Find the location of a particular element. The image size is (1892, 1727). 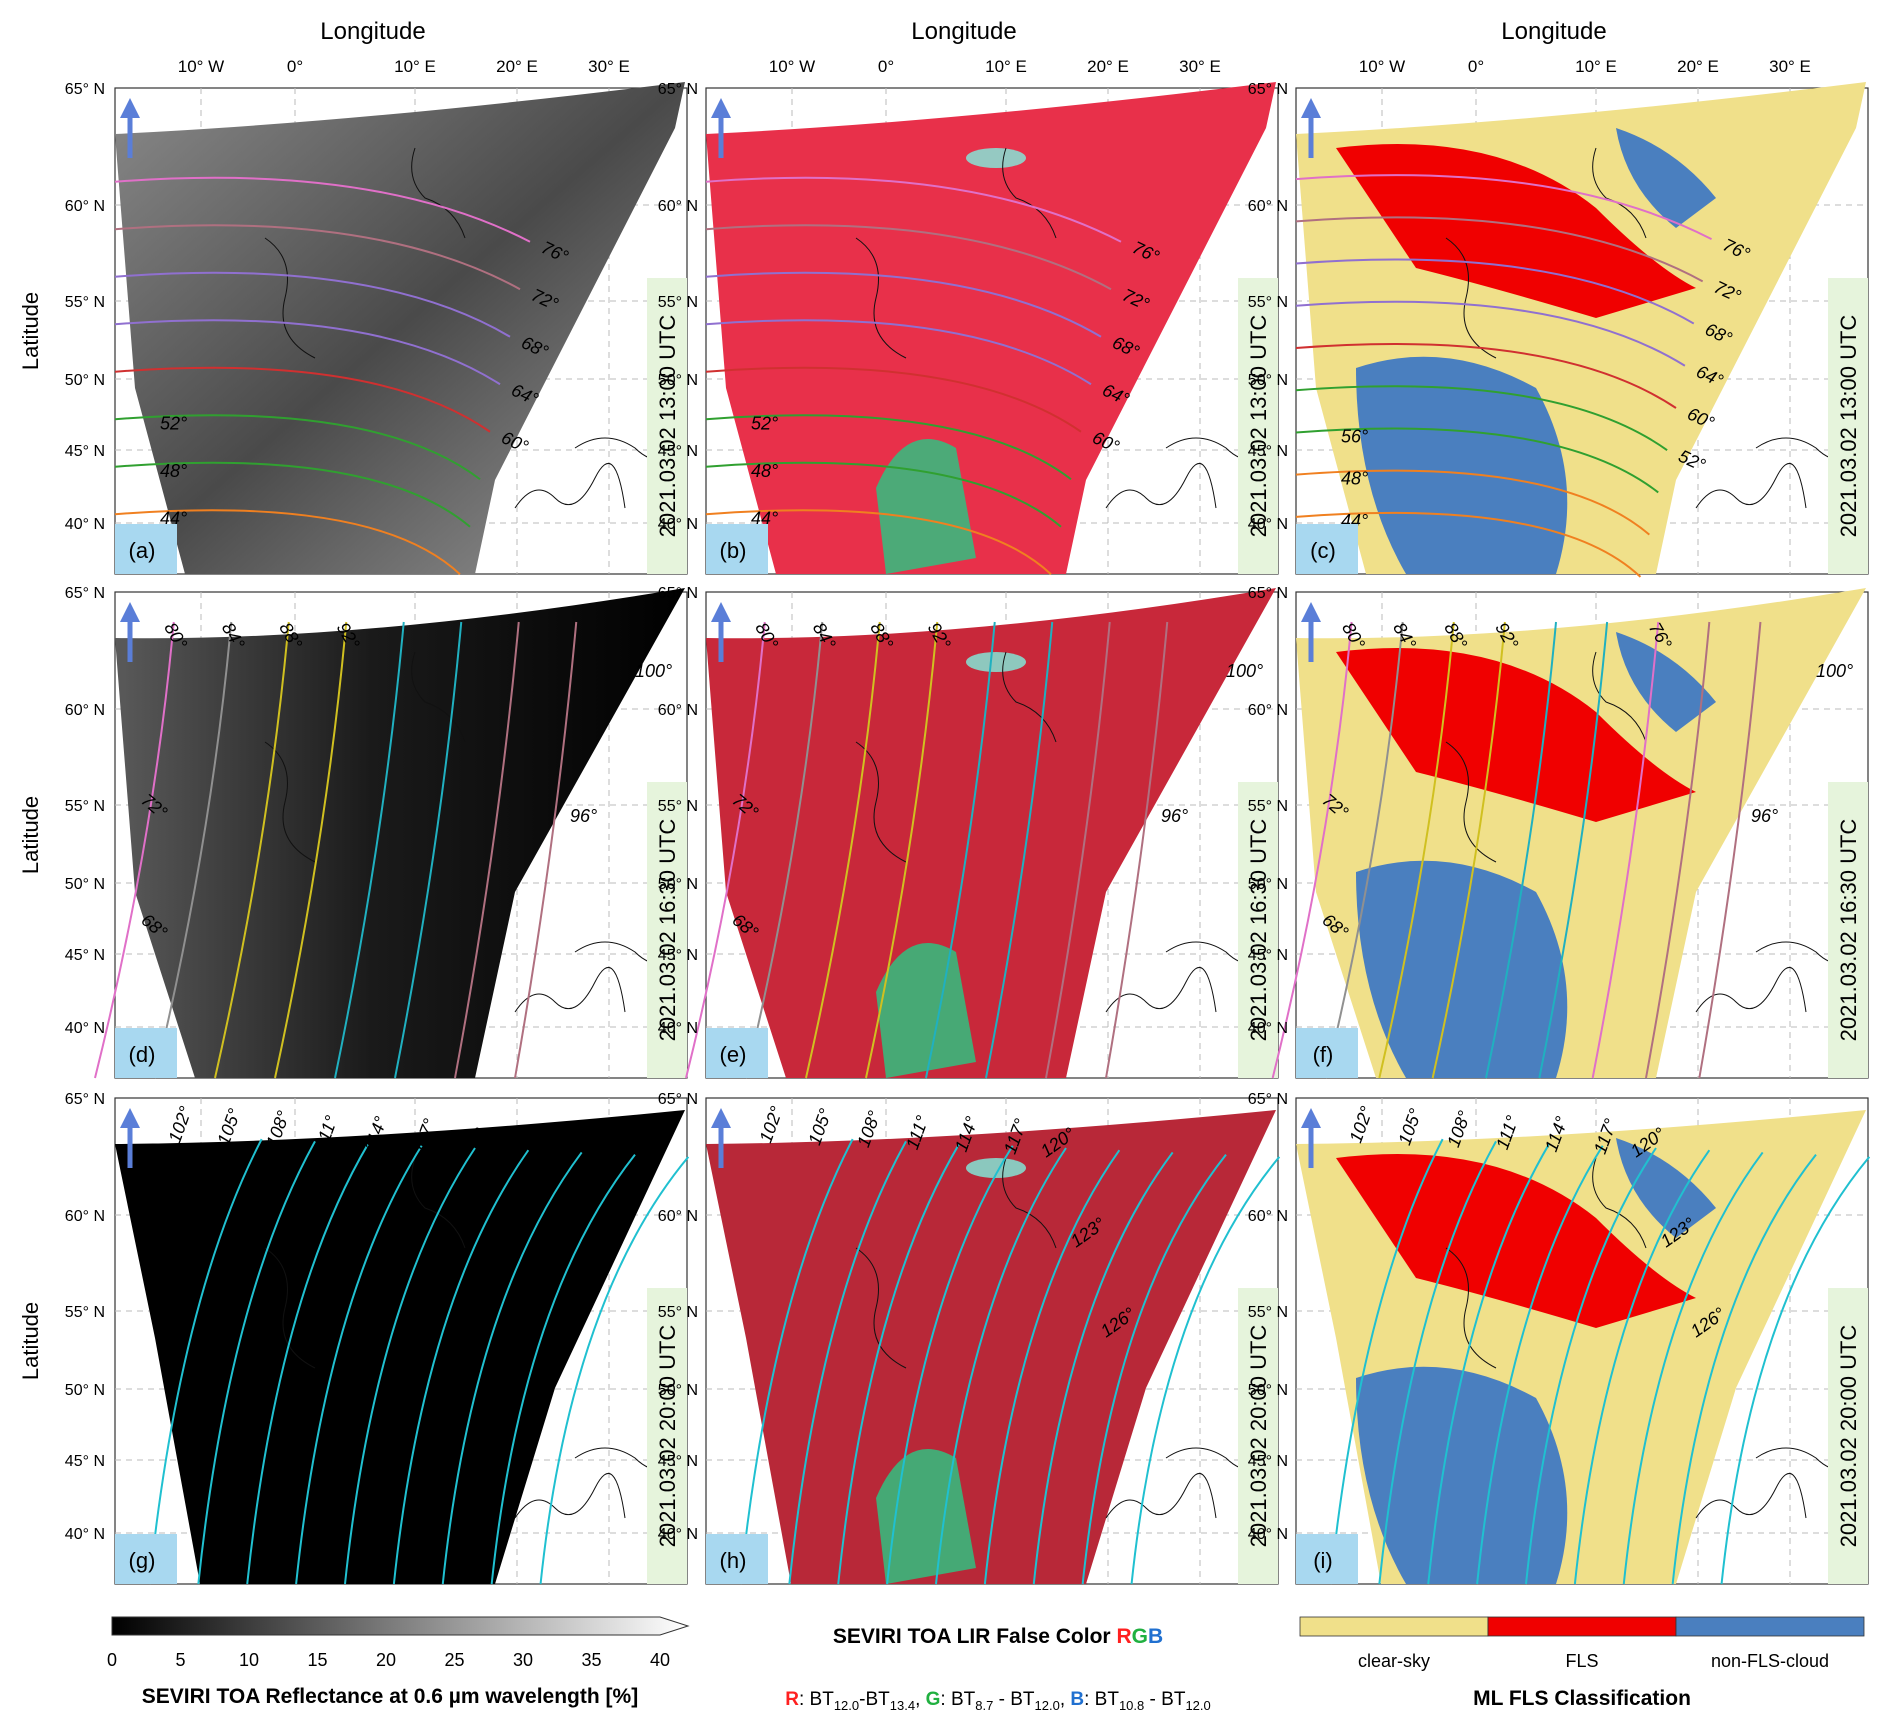

colorbar-tick-label: 35 is located at coordinates (591, 1660).